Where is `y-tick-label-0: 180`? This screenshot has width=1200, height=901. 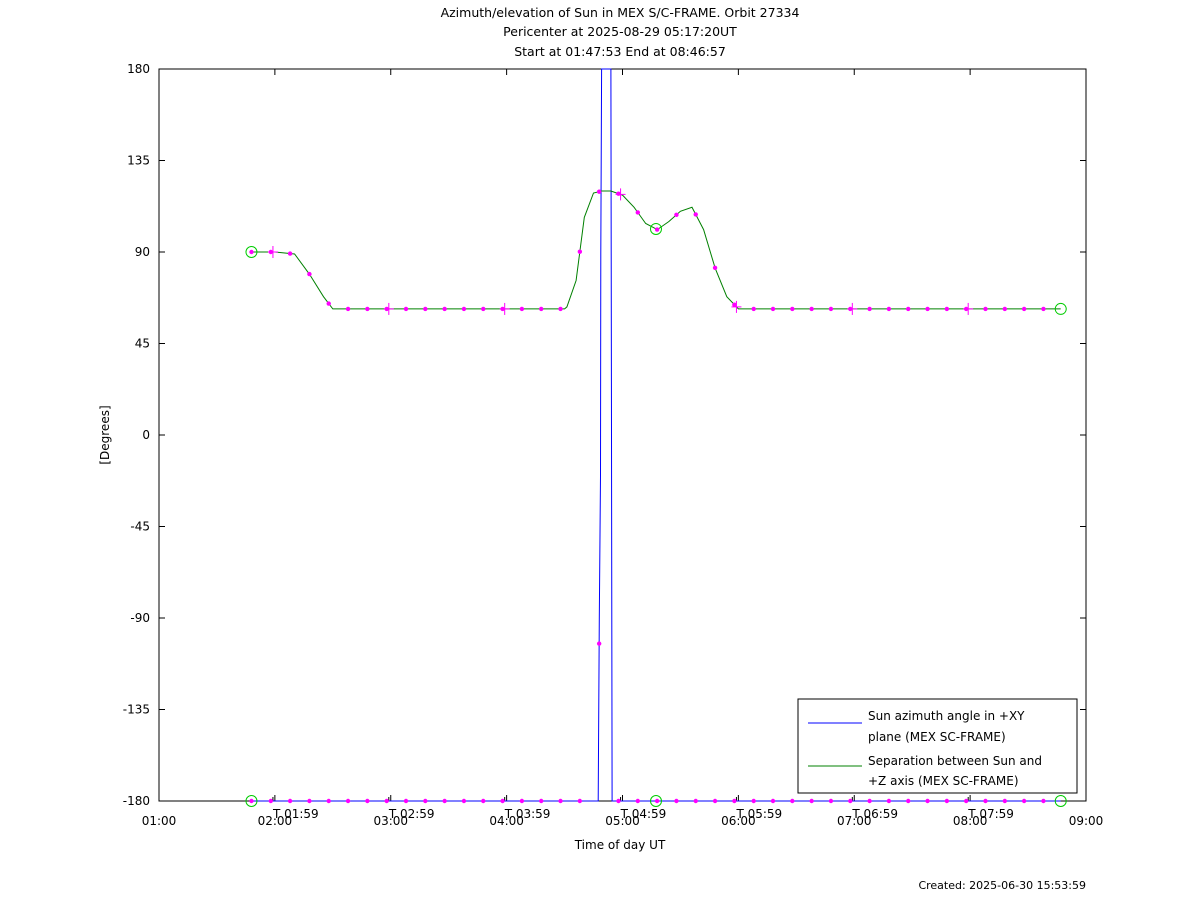
y-tick-label-0: 180 is located at coordinates (138, 69).